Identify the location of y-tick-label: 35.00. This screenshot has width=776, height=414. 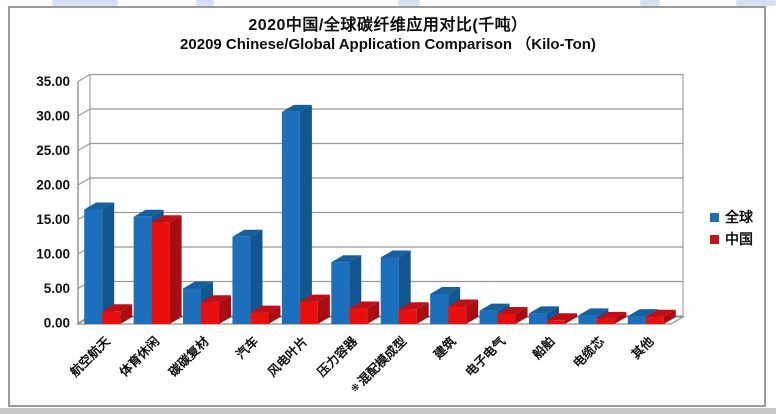
(53, 81).